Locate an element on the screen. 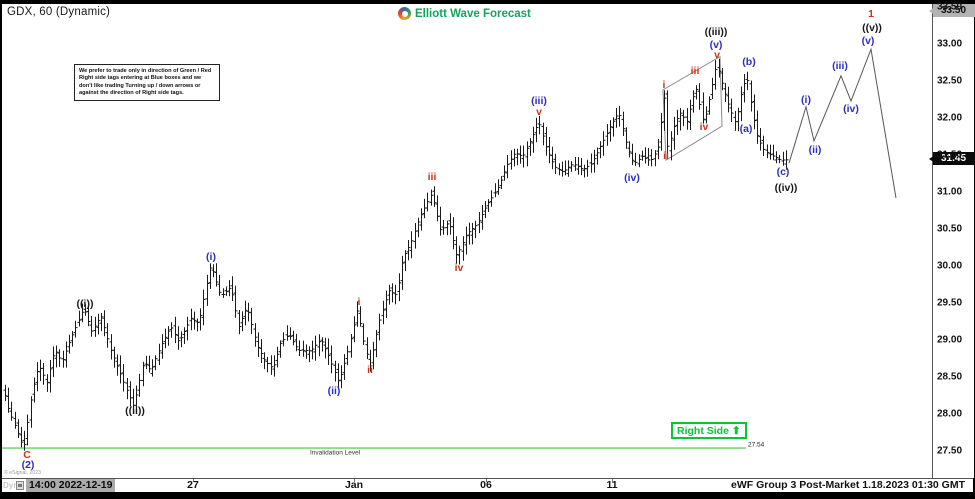 This screenshot has height=499, width=975. date-tick-label: 11 is located at coordinates (612, 485).